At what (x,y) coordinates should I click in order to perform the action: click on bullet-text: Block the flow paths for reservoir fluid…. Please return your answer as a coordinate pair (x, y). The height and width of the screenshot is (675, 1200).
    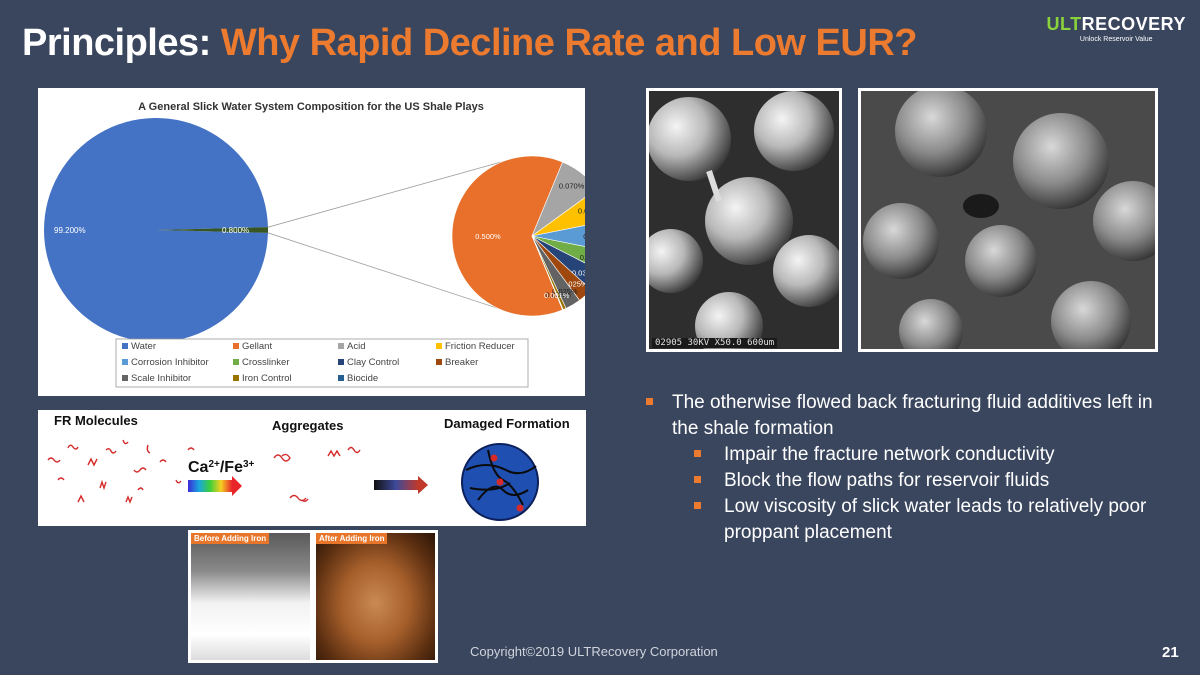
    Looking at the image, I should click on (887, 480).